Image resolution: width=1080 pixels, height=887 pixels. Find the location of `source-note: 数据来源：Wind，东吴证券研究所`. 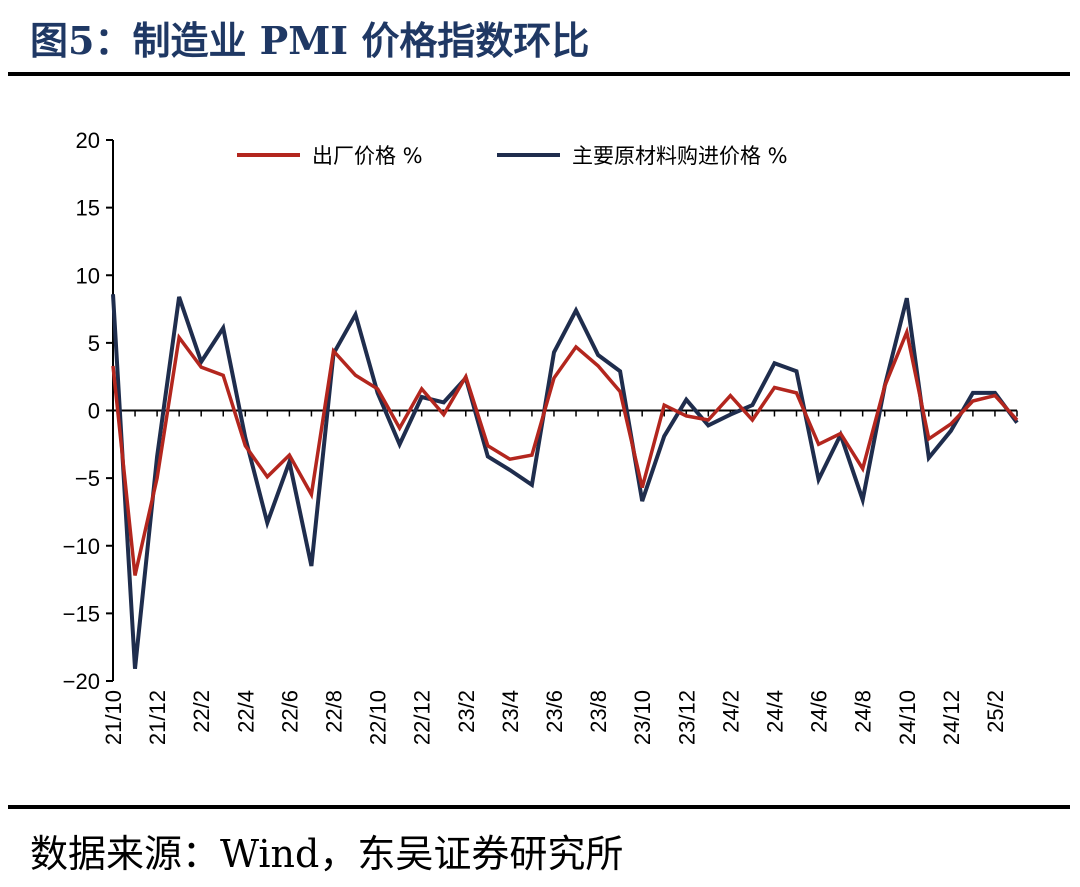

source-note: 数据来源：Wind，东吴证券研究所 is located at coordinates (327, 854).